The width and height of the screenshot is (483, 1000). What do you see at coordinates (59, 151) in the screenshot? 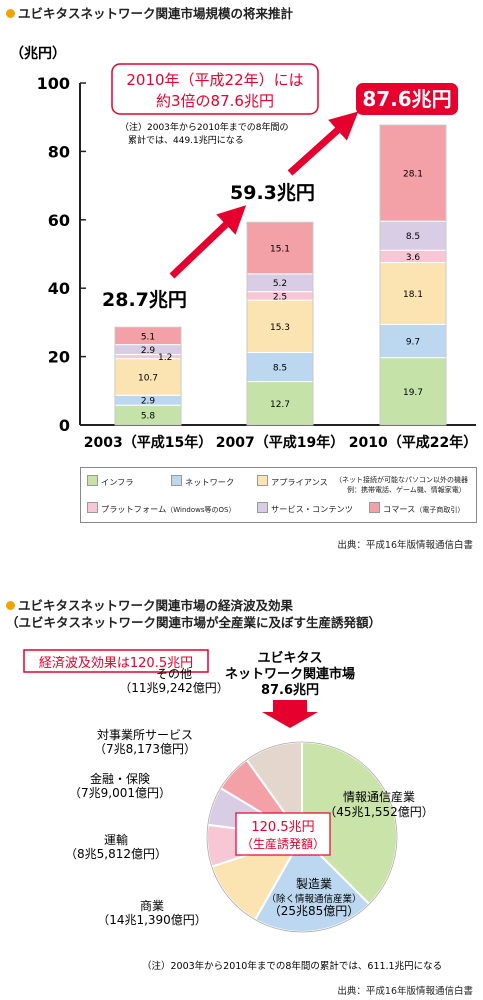
I see `y-tick-label: 80` at bounding box center [59, 151].